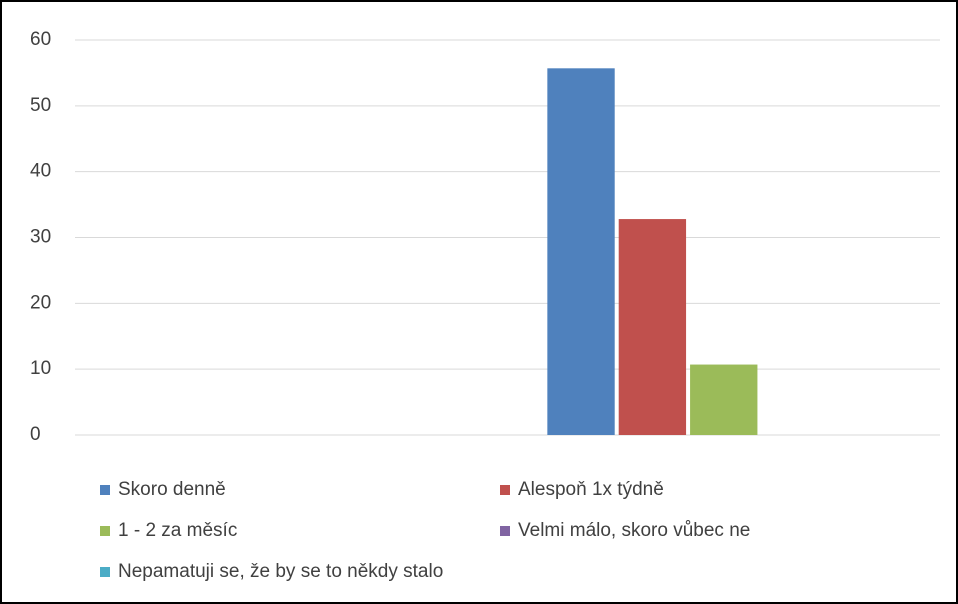  What do you see at coordinates (40, 302) in the screenshot?
I see `y-tick-label: 20` at bounding box center [40, 302].